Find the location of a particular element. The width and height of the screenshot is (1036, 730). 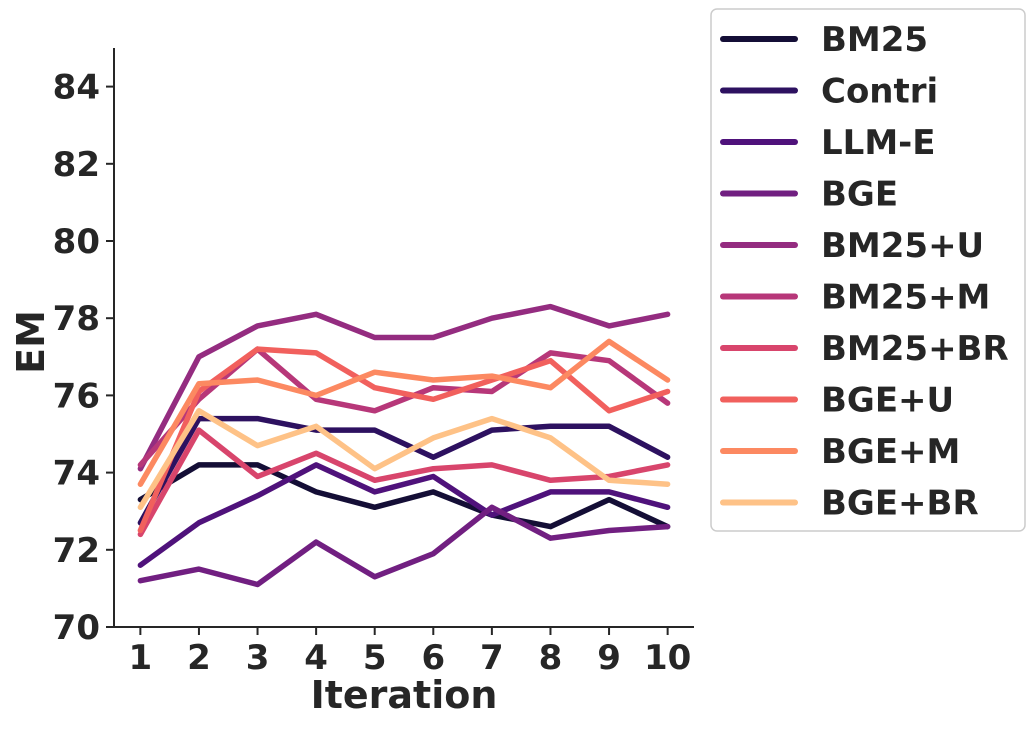

y-tick-label: 76 is located at coordinates (76, 396).